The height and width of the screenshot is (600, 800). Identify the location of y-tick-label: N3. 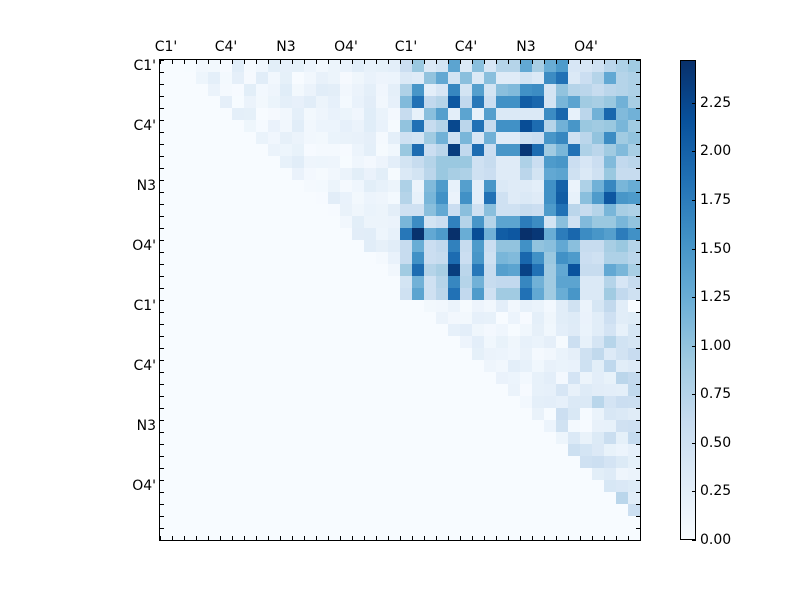
(146, 186).